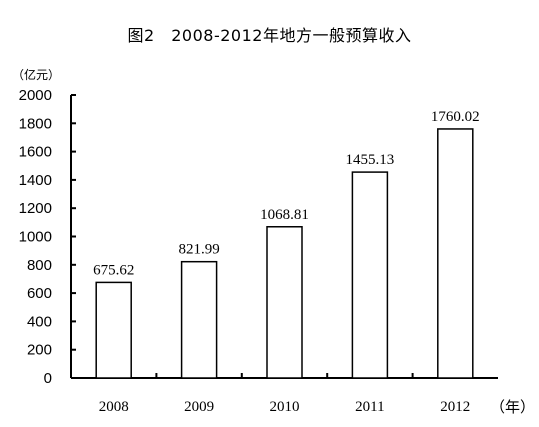  What do you see at coordinates (370, 275) in the screenshot?
I see `bar-2011` at bounding box center [370, 275].